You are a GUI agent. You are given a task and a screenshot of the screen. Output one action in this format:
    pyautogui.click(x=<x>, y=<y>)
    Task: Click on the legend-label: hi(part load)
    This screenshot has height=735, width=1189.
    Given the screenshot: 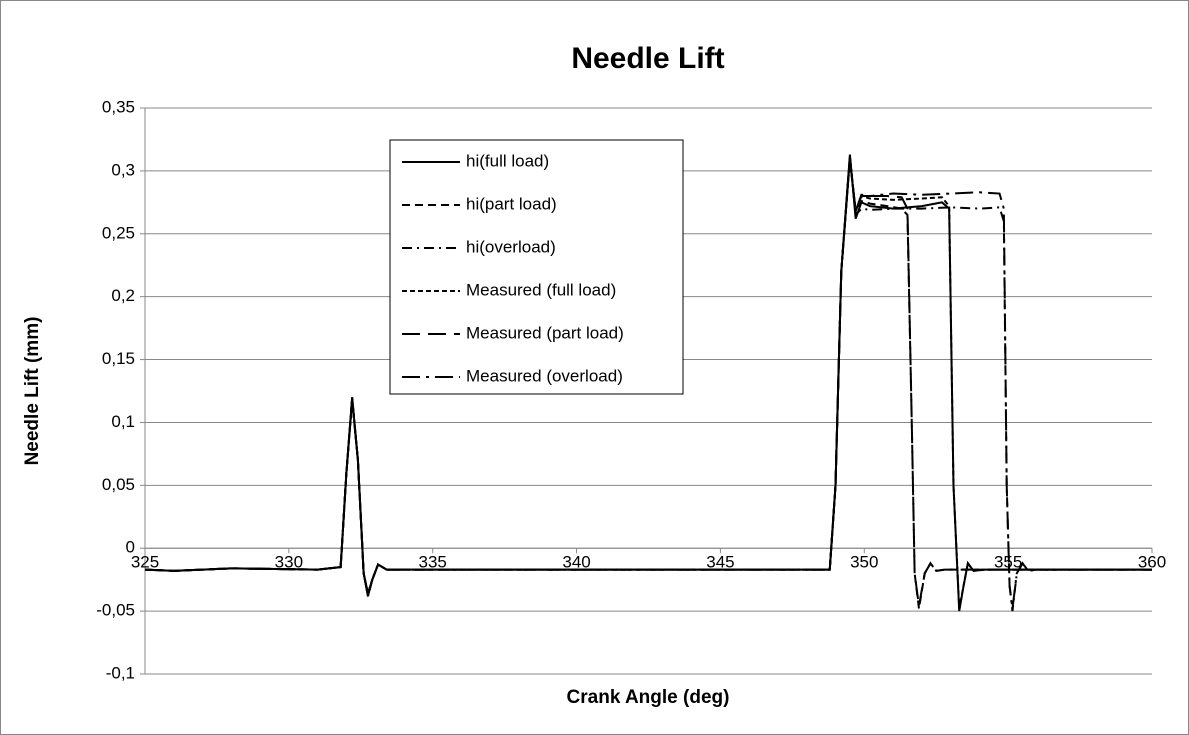 What is the action you would take?
    pyautogui.click(x=511, y=203)
    